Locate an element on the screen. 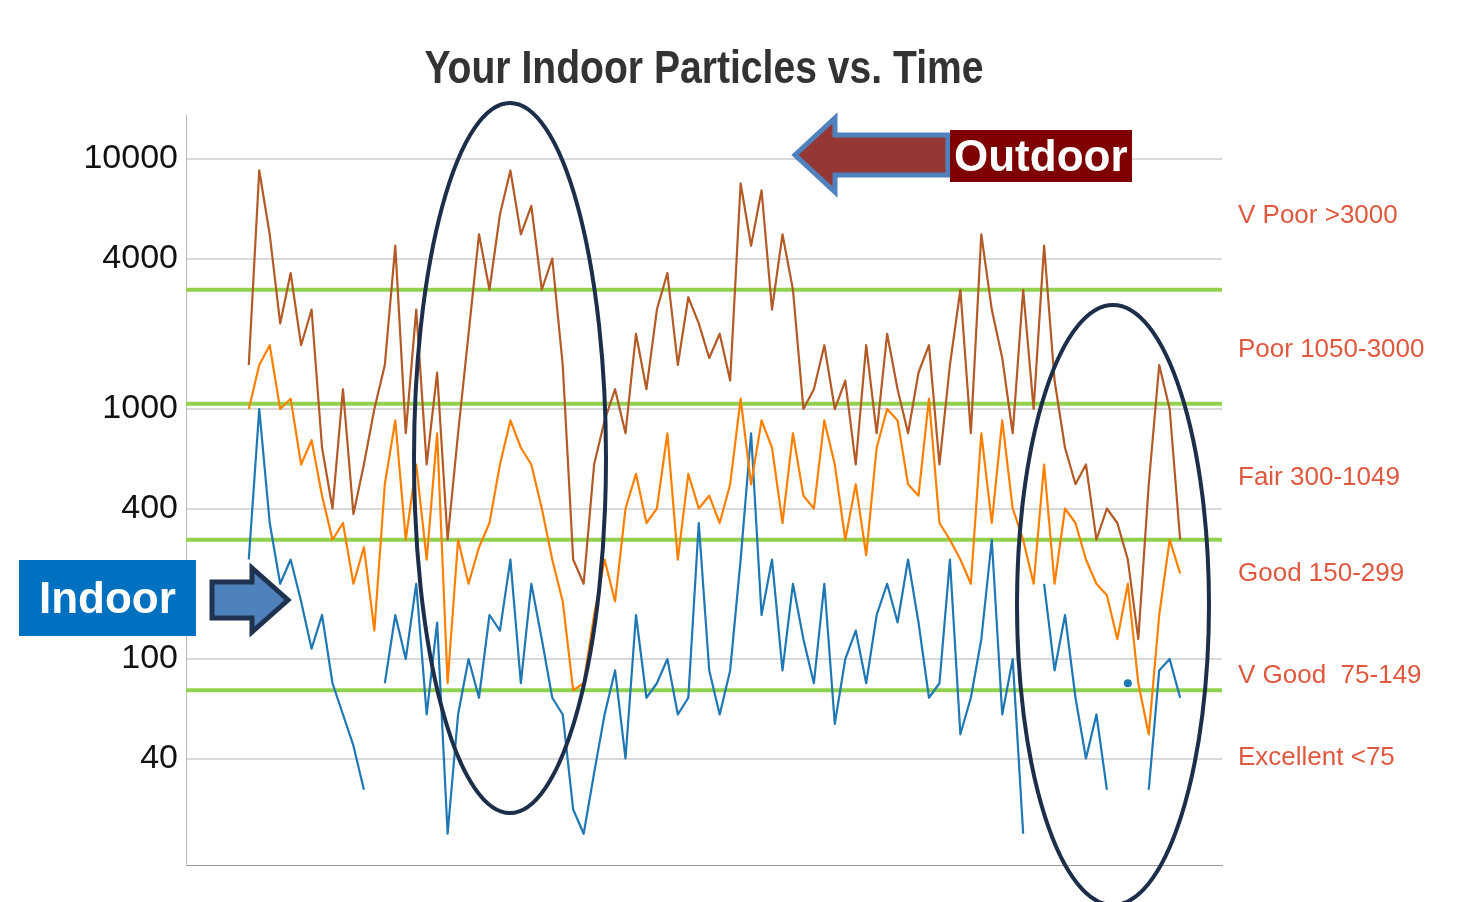 The image size is (1460, 902). y-tick-label: 40 is located at coordinates (159, 755).